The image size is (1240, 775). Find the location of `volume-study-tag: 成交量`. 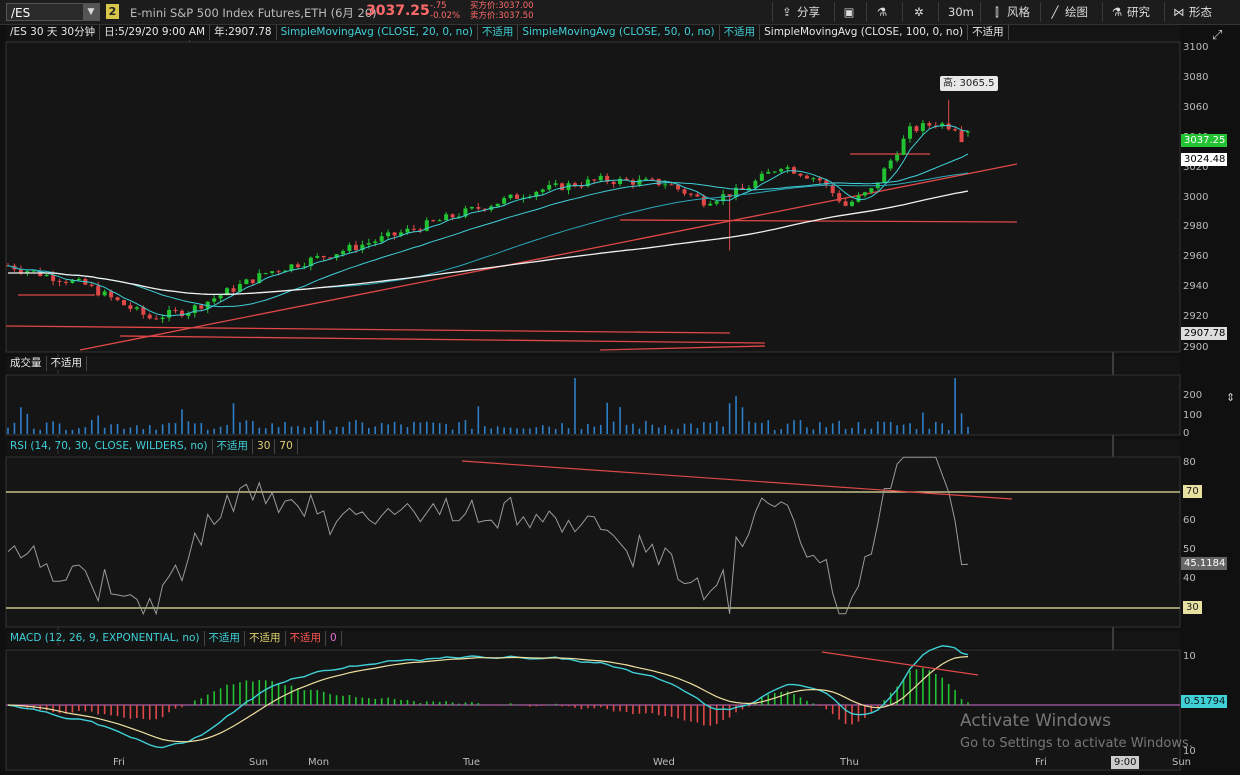

volume-study-tag: 成交量 is located at coordinates (26, 363).